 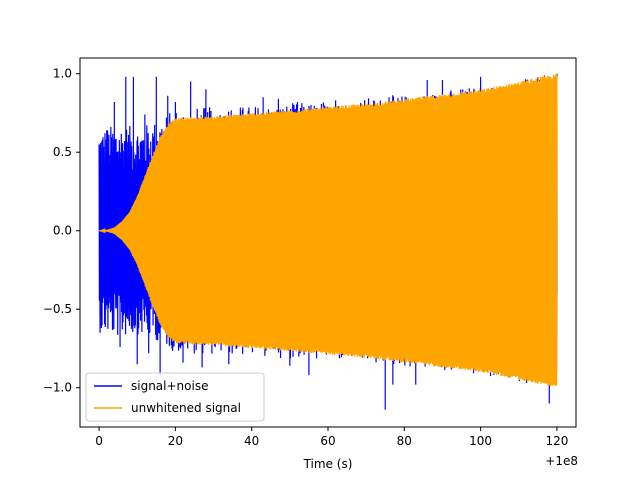 I want to click on x-tick-label: 20, so click(x=175, y=441).